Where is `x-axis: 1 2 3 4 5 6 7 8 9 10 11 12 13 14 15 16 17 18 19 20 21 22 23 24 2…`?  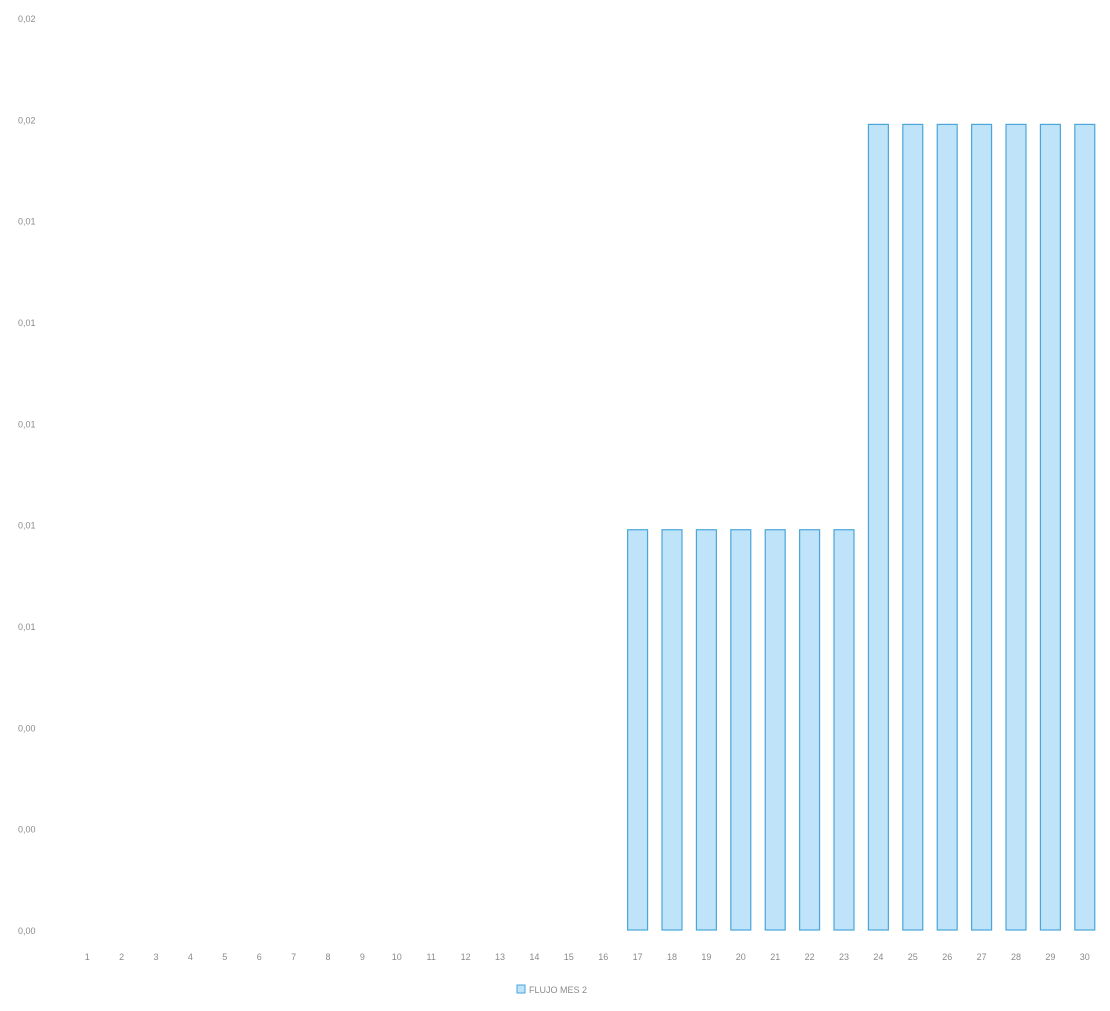
x-axis: 1 2 3 4 5 6 7 8 9 10 11 12 13 14 15 16 17 18 19 20 21 22 23 24 2… is located at coordinates (587, 957).